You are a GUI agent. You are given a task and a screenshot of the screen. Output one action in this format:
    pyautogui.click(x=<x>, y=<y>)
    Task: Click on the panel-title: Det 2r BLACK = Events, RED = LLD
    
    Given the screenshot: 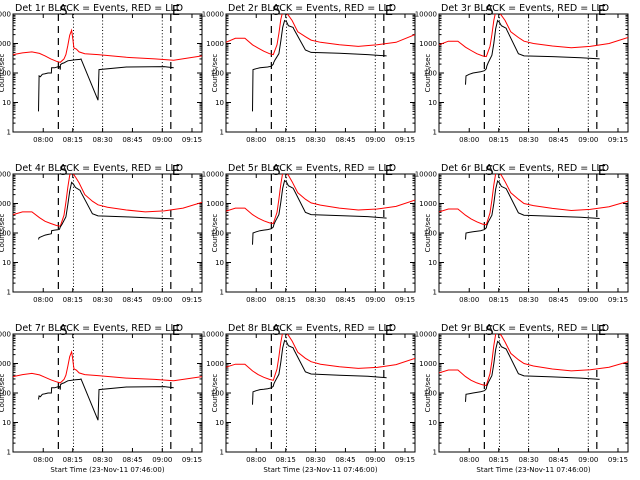 What is the action you would take?
    pyautogui.click(x=312, y=8)
    